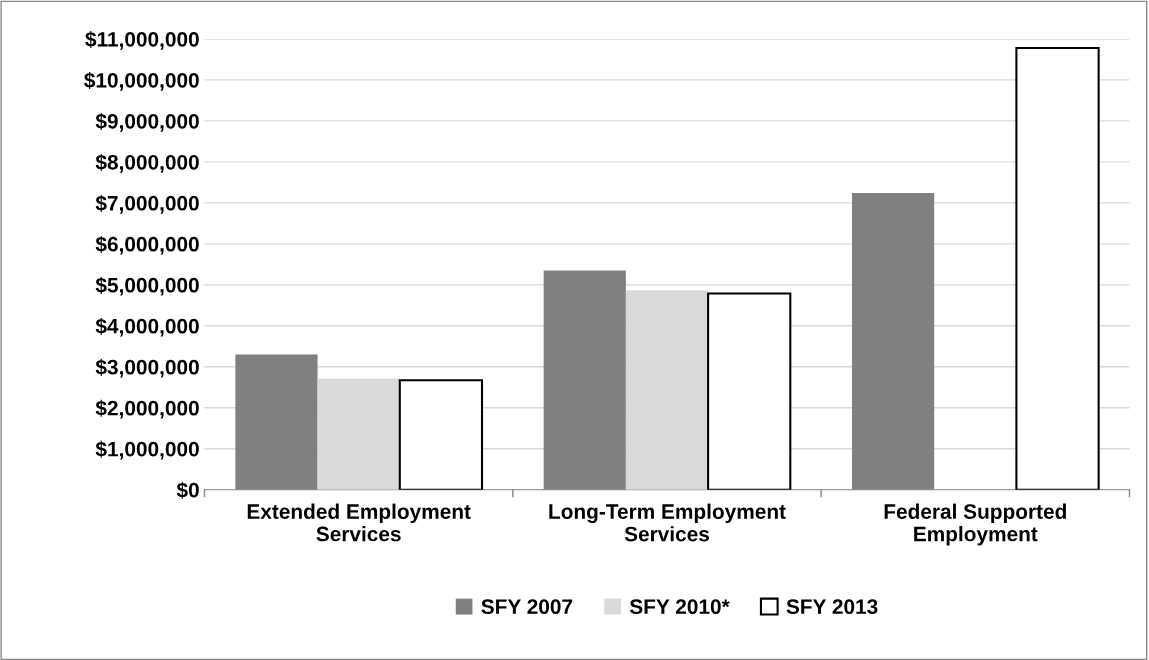 This screenshot has height=660, width=1149. Describe the element at coordinates (147, 368) in the screenshot. I see `y-tick-label: $3,000,000` at that location.